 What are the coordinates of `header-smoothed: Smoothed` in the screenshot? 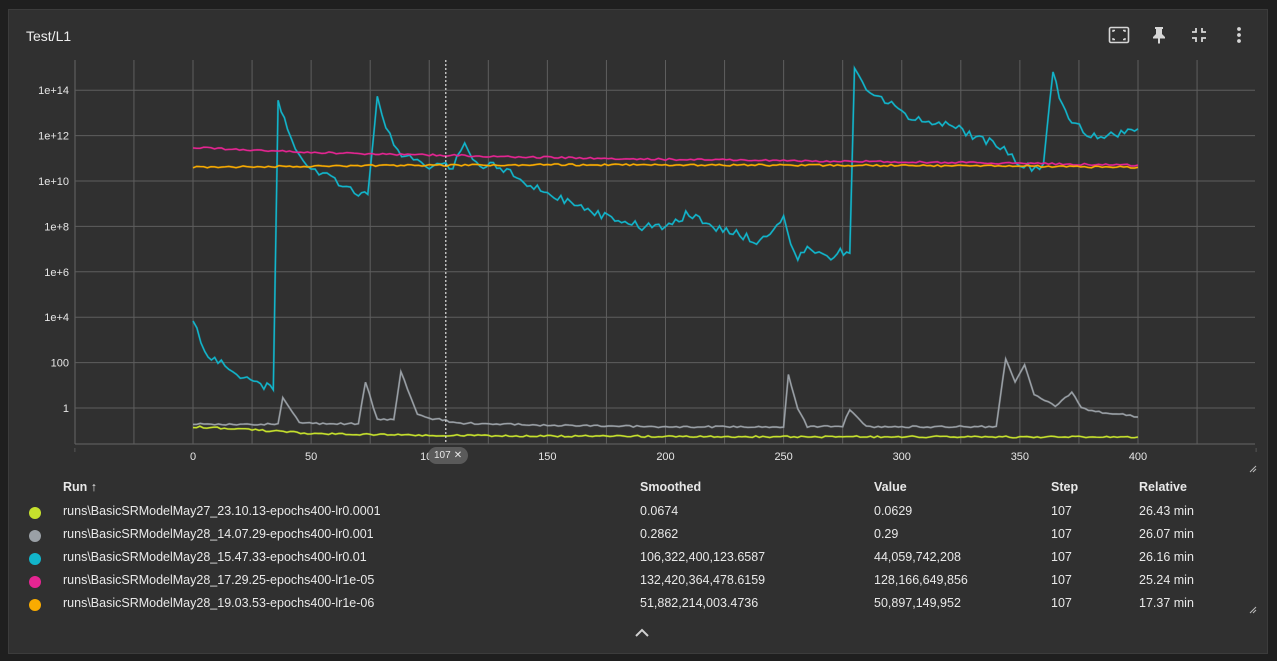 It's located at (671, 487).